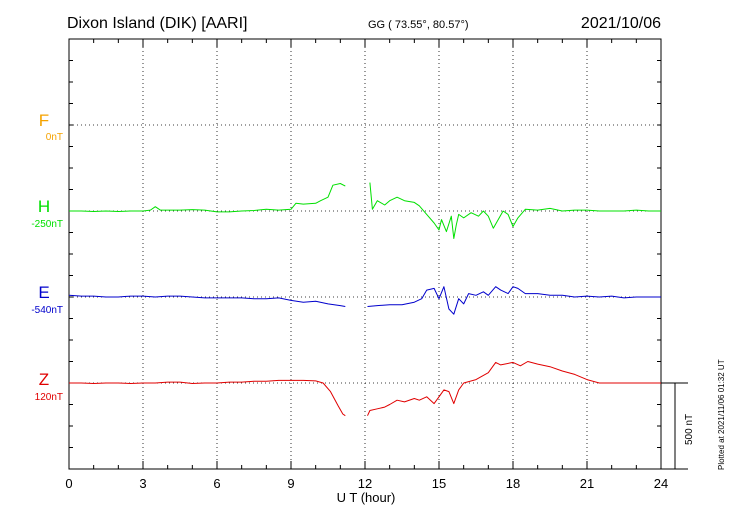  What do you see at coordinates (418, 25) in the screenshot?
I see `coordinates-label: GG ( 73.55°, 80.57°)` at bounding box center [418, 25].